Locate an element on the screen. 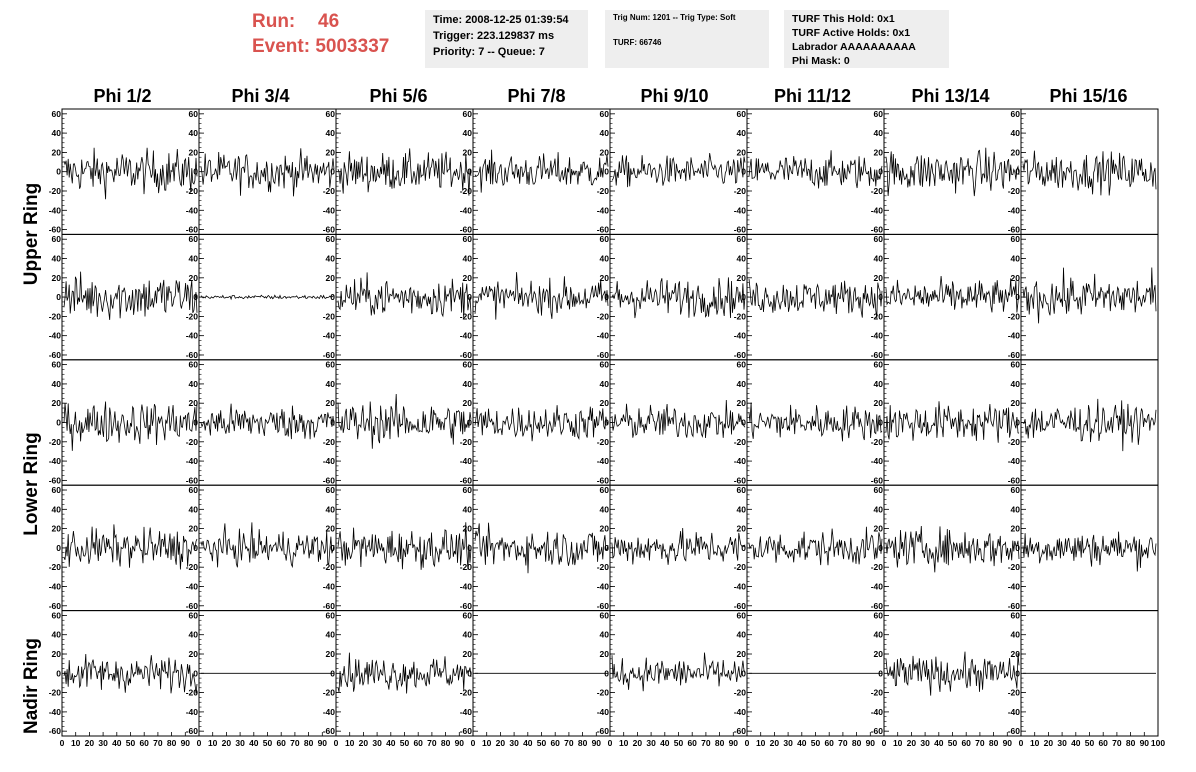  column-title-4: Phi 7/8 is located at coordinates (536, 96).